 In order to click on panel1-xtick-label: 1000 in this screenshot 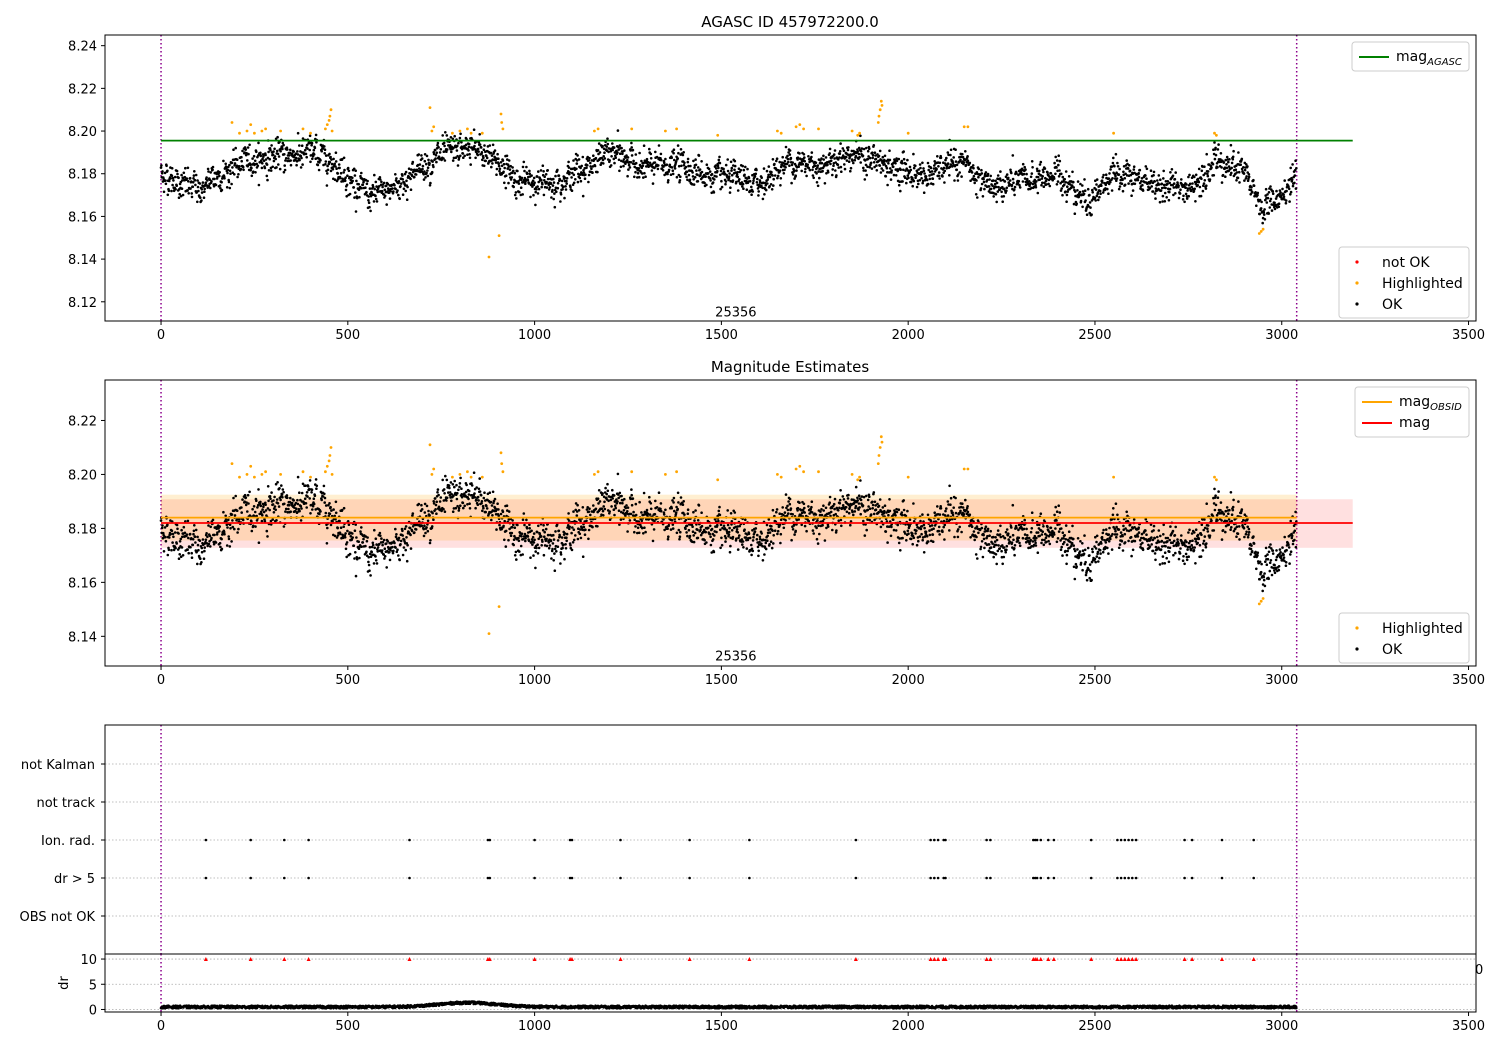, I will do `click(534, 335)`.